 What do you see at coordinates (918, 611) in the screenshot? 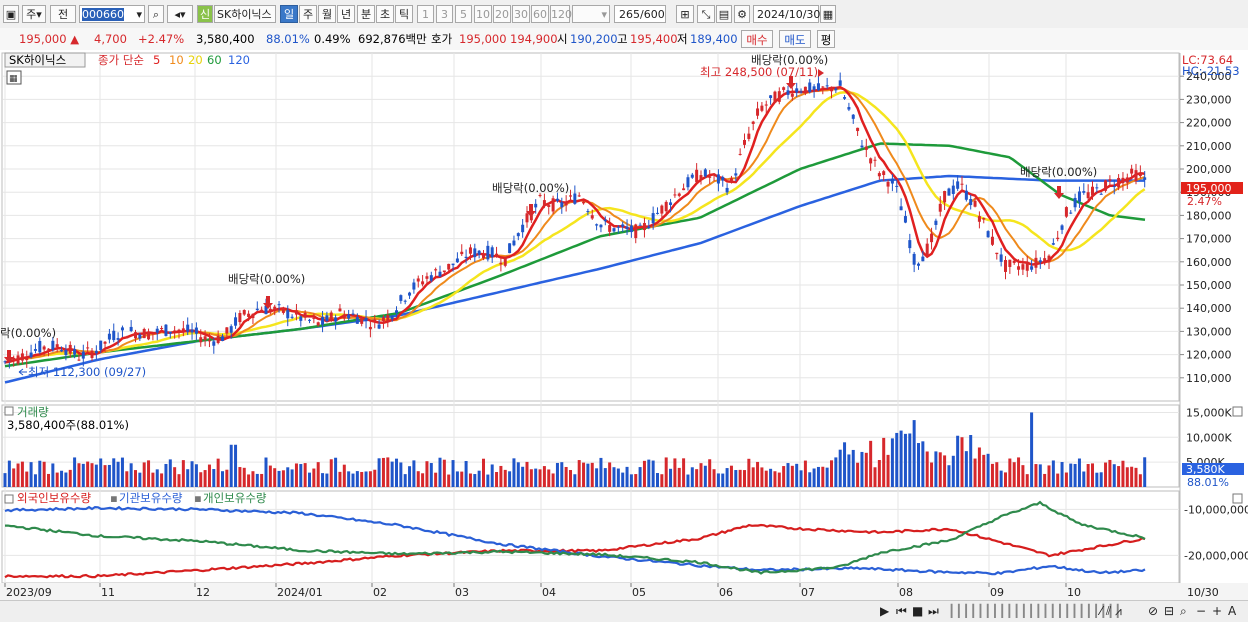
I see `stop-icon: ■` at bounding box center [918, 611].